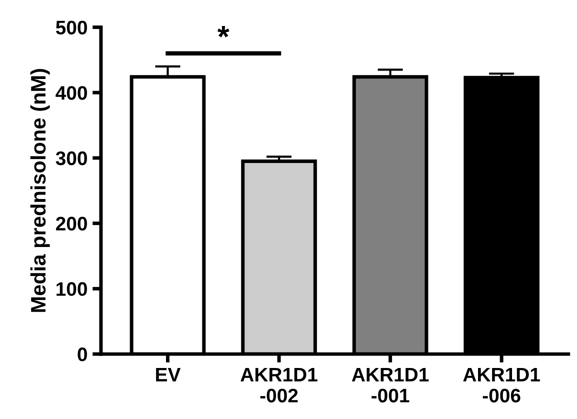  Describe the element at coordinates (501, 385) in the screenshot. I see `x-tick-label: AKR1D1 -006` at that location.